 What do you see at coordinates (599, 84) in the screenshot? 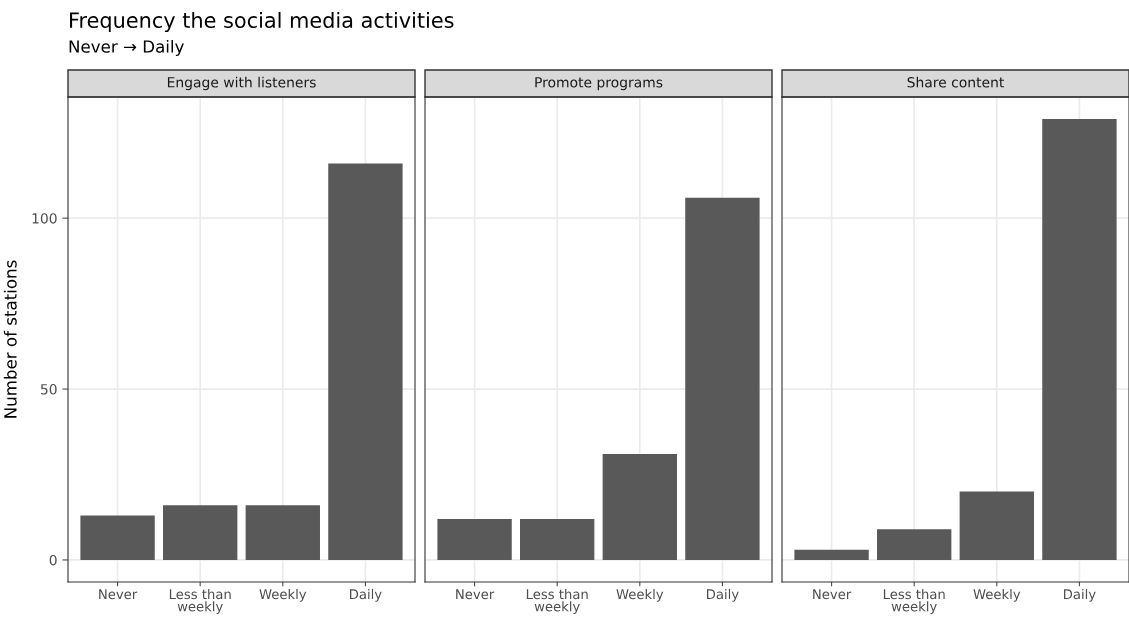
I see `text: Promote programs` at bounding box center [599, 84].